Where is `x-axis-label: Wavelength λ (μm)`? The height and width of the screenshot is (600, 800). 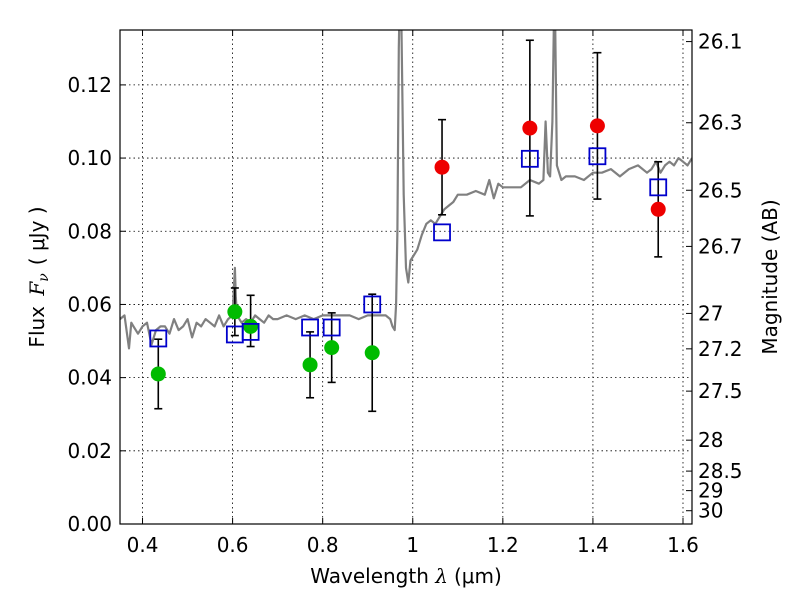 x-axis-label: Wavelength λ (μm) is located at coordinates (406, 576).